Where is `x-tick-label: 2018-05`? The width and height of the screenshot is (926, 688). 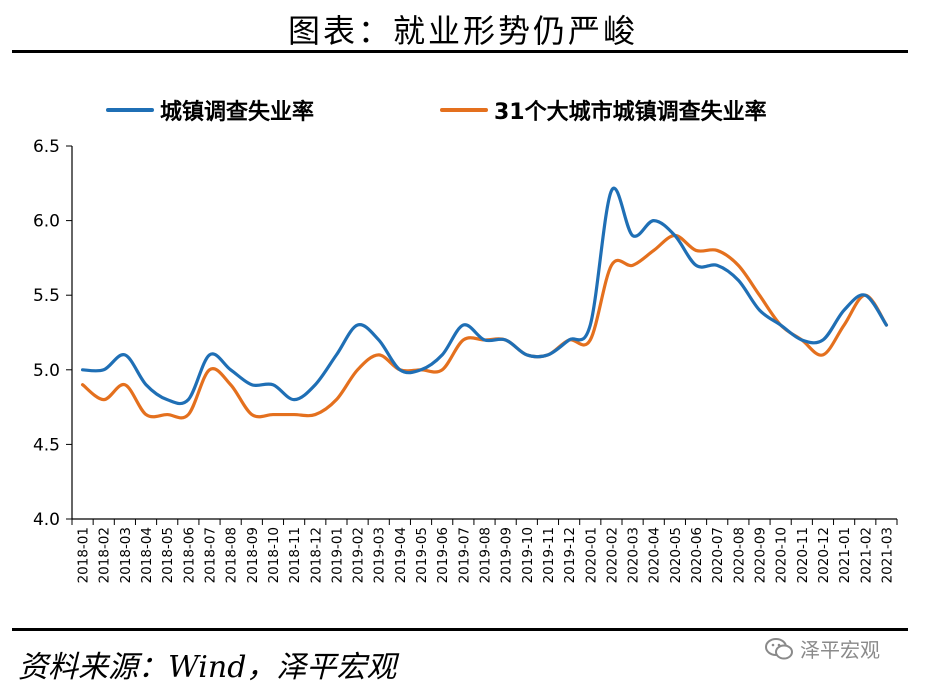 x-tick-label: 2018-05 is located at coordinates (168, 555).